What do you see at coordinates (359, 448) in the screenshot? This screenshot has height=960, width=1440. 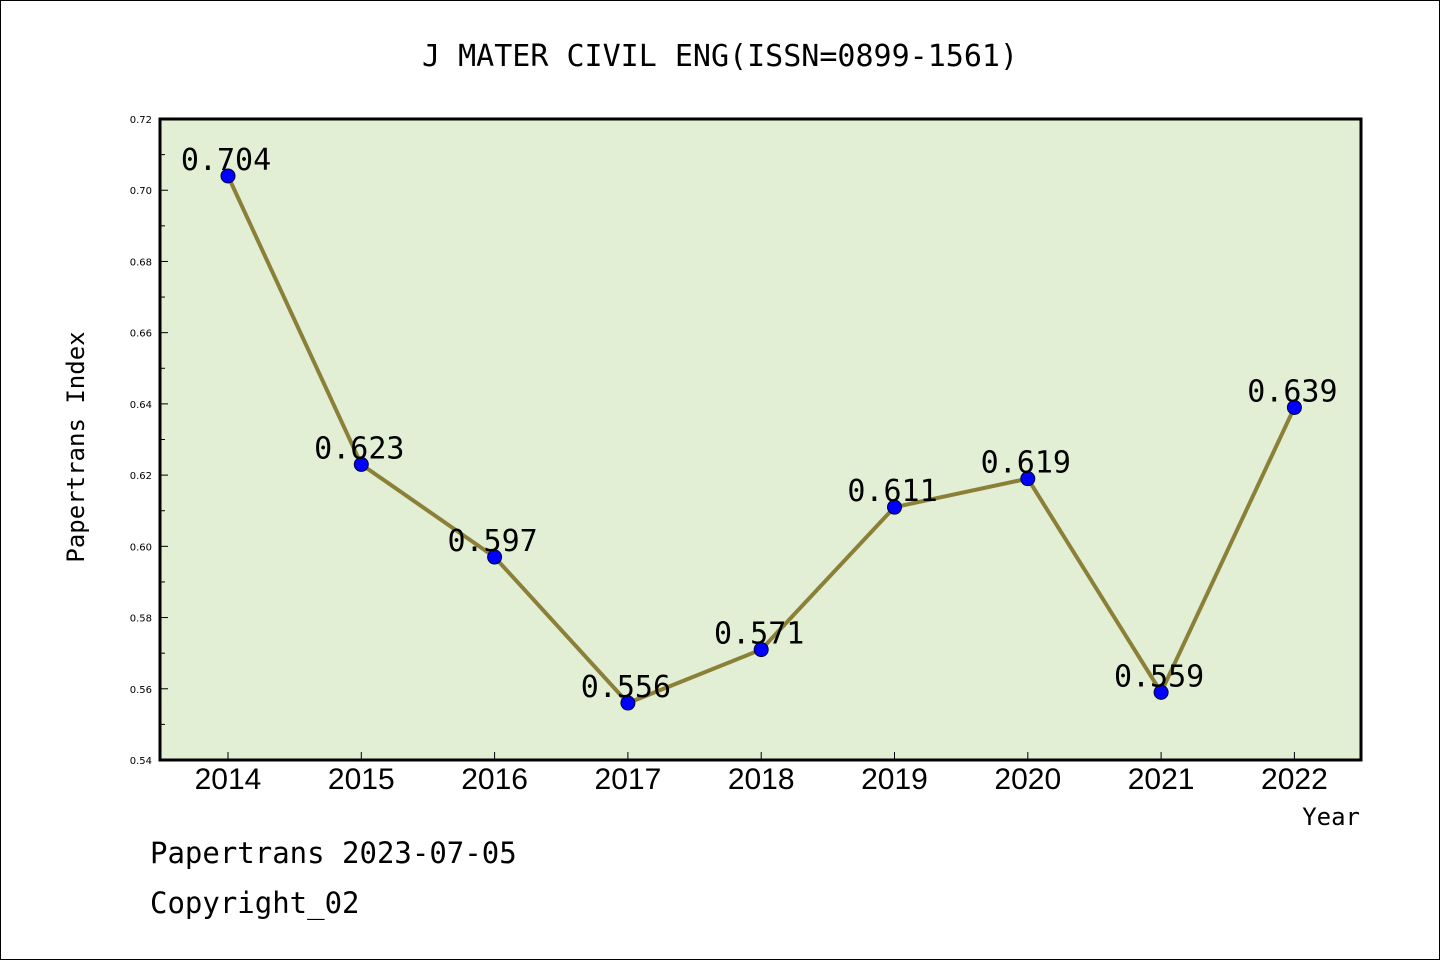 I see `data-label: 0.623` at bounding box center [359, 448].